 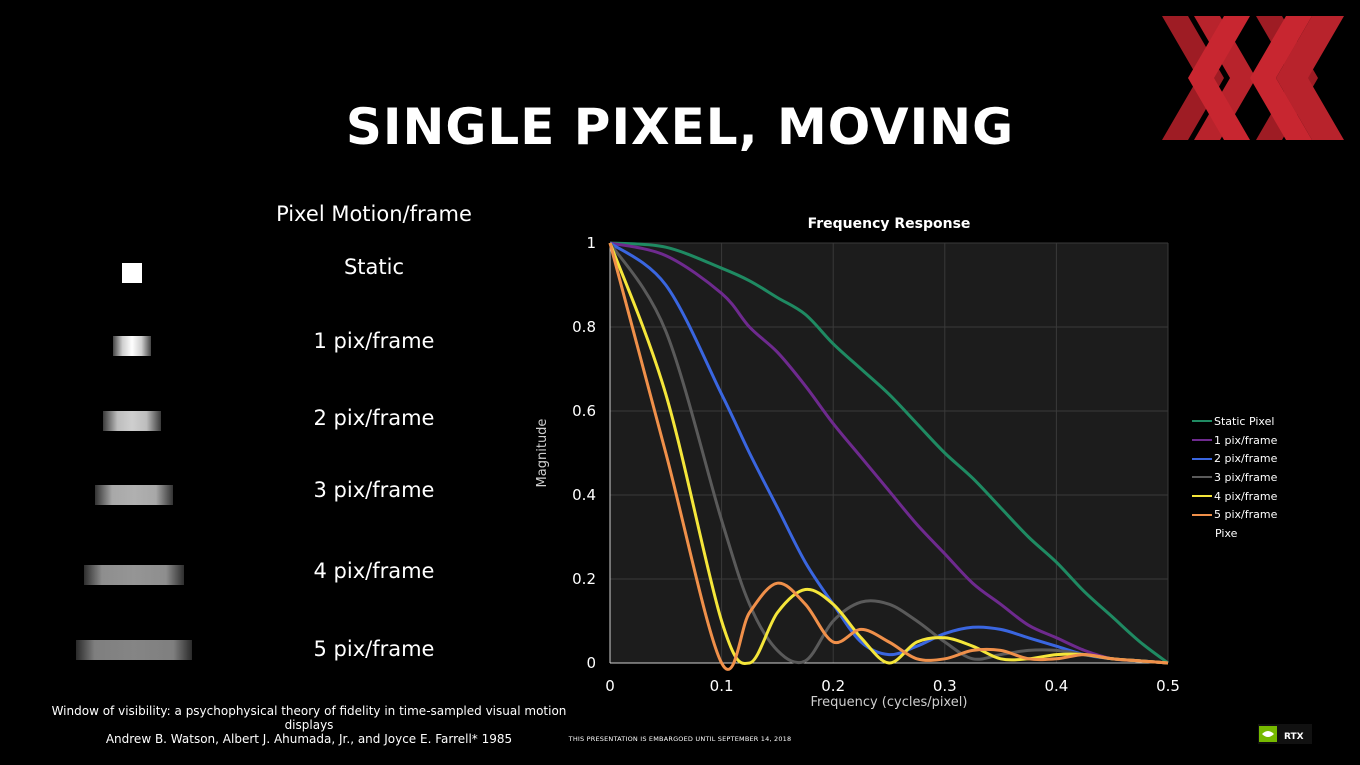 I want to click on slide-title: SINGLE PIXEL, MOVING, so click(x=680, y=127).